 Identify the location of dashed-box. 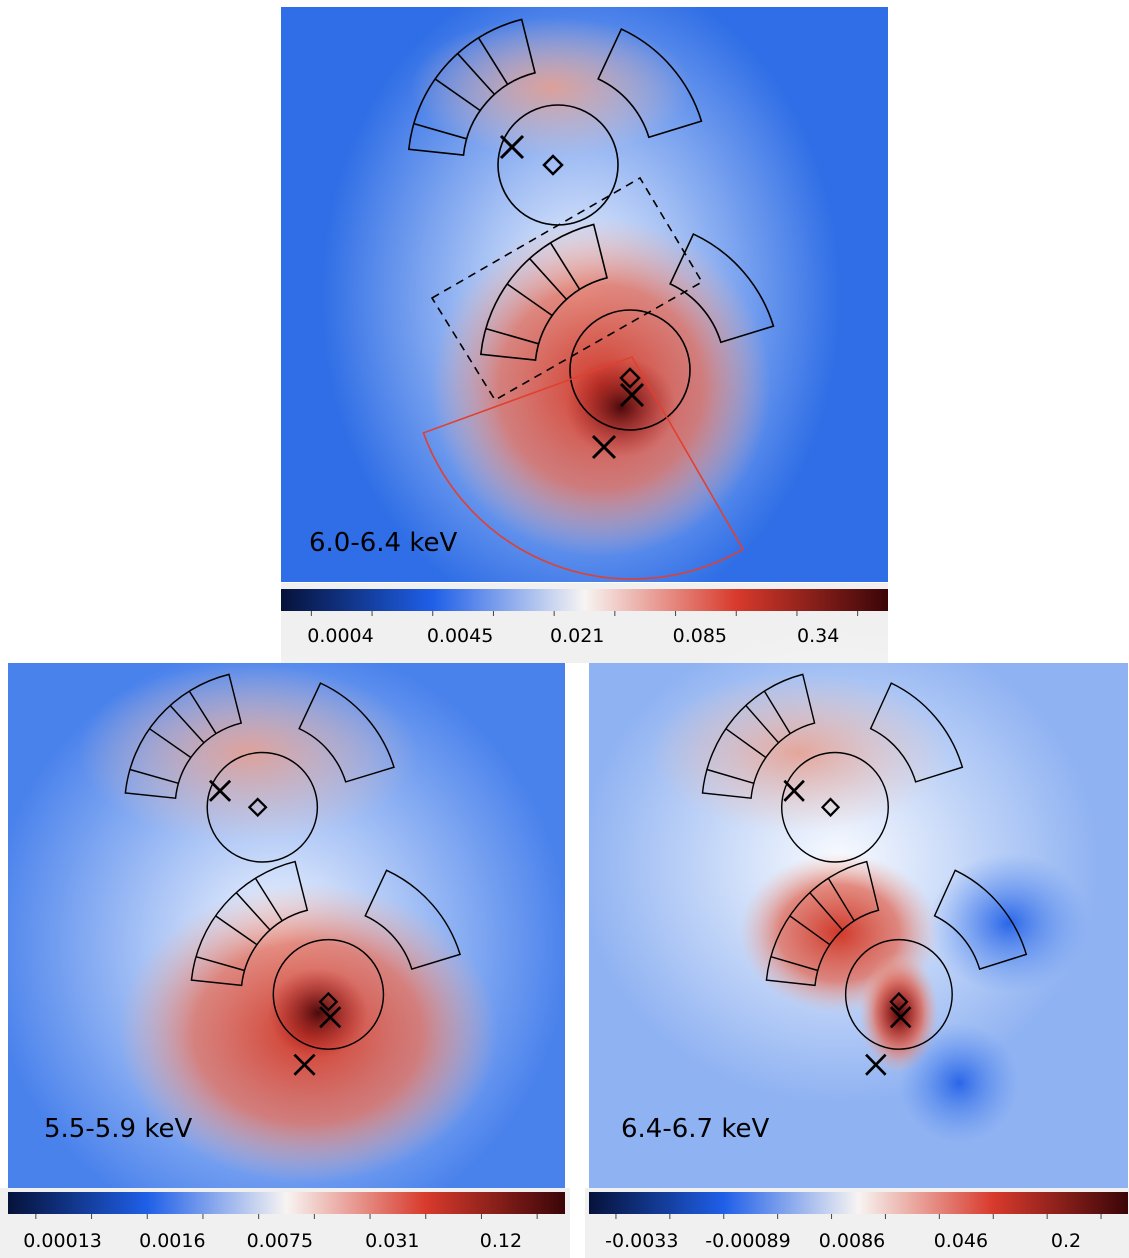
(567, 289).